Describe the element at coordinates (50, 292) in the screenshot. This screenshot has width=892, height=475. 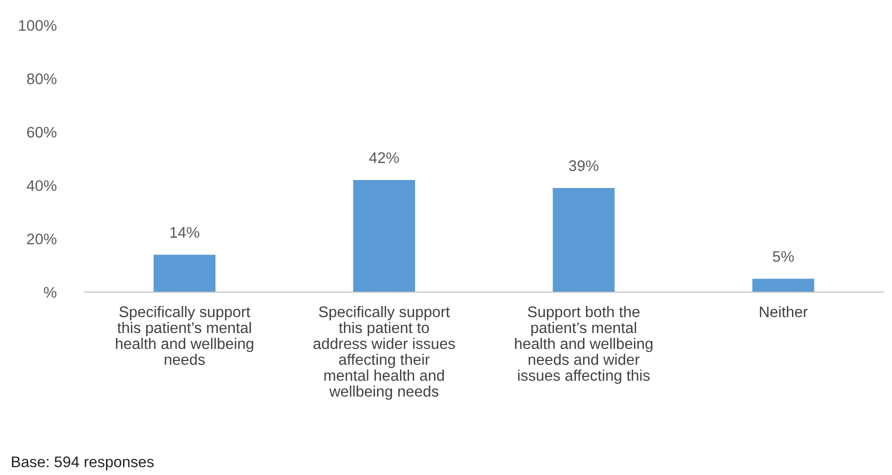
I see `y-tick-label: %` at that location.